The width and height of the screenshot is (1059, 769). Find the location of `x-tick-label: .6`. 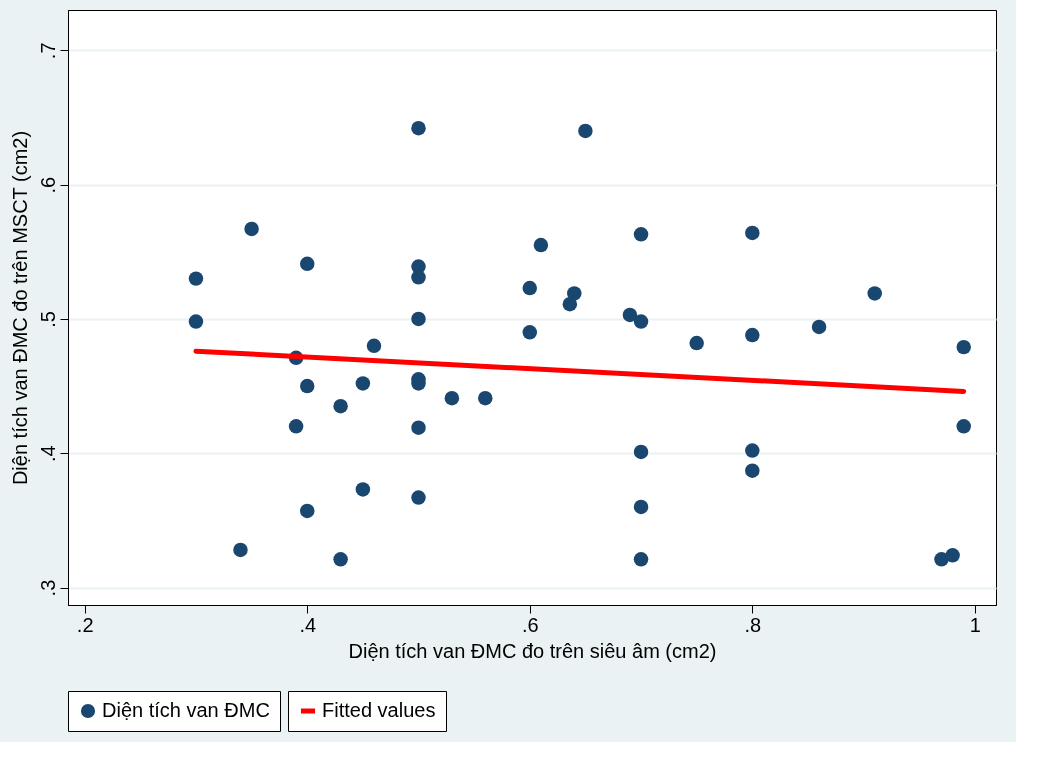

x-tick-label: .6 is located at coordinates (530, 624).